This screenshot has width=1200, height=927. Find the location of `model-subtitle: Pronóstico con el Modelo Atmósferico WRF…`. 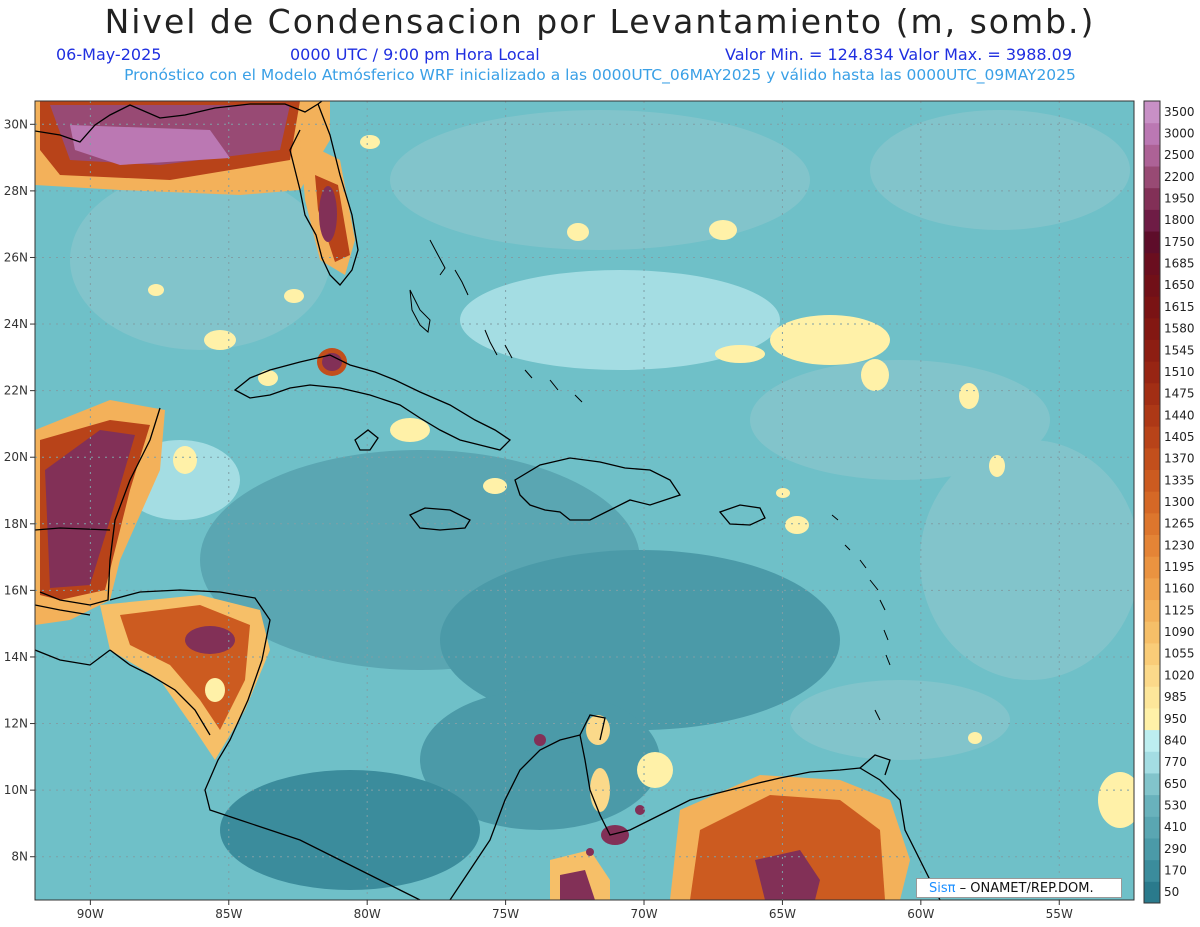

model-subtitle: Pronóstico con el Modelo Atmósferico WRF… is located at coordinates (600, 75).